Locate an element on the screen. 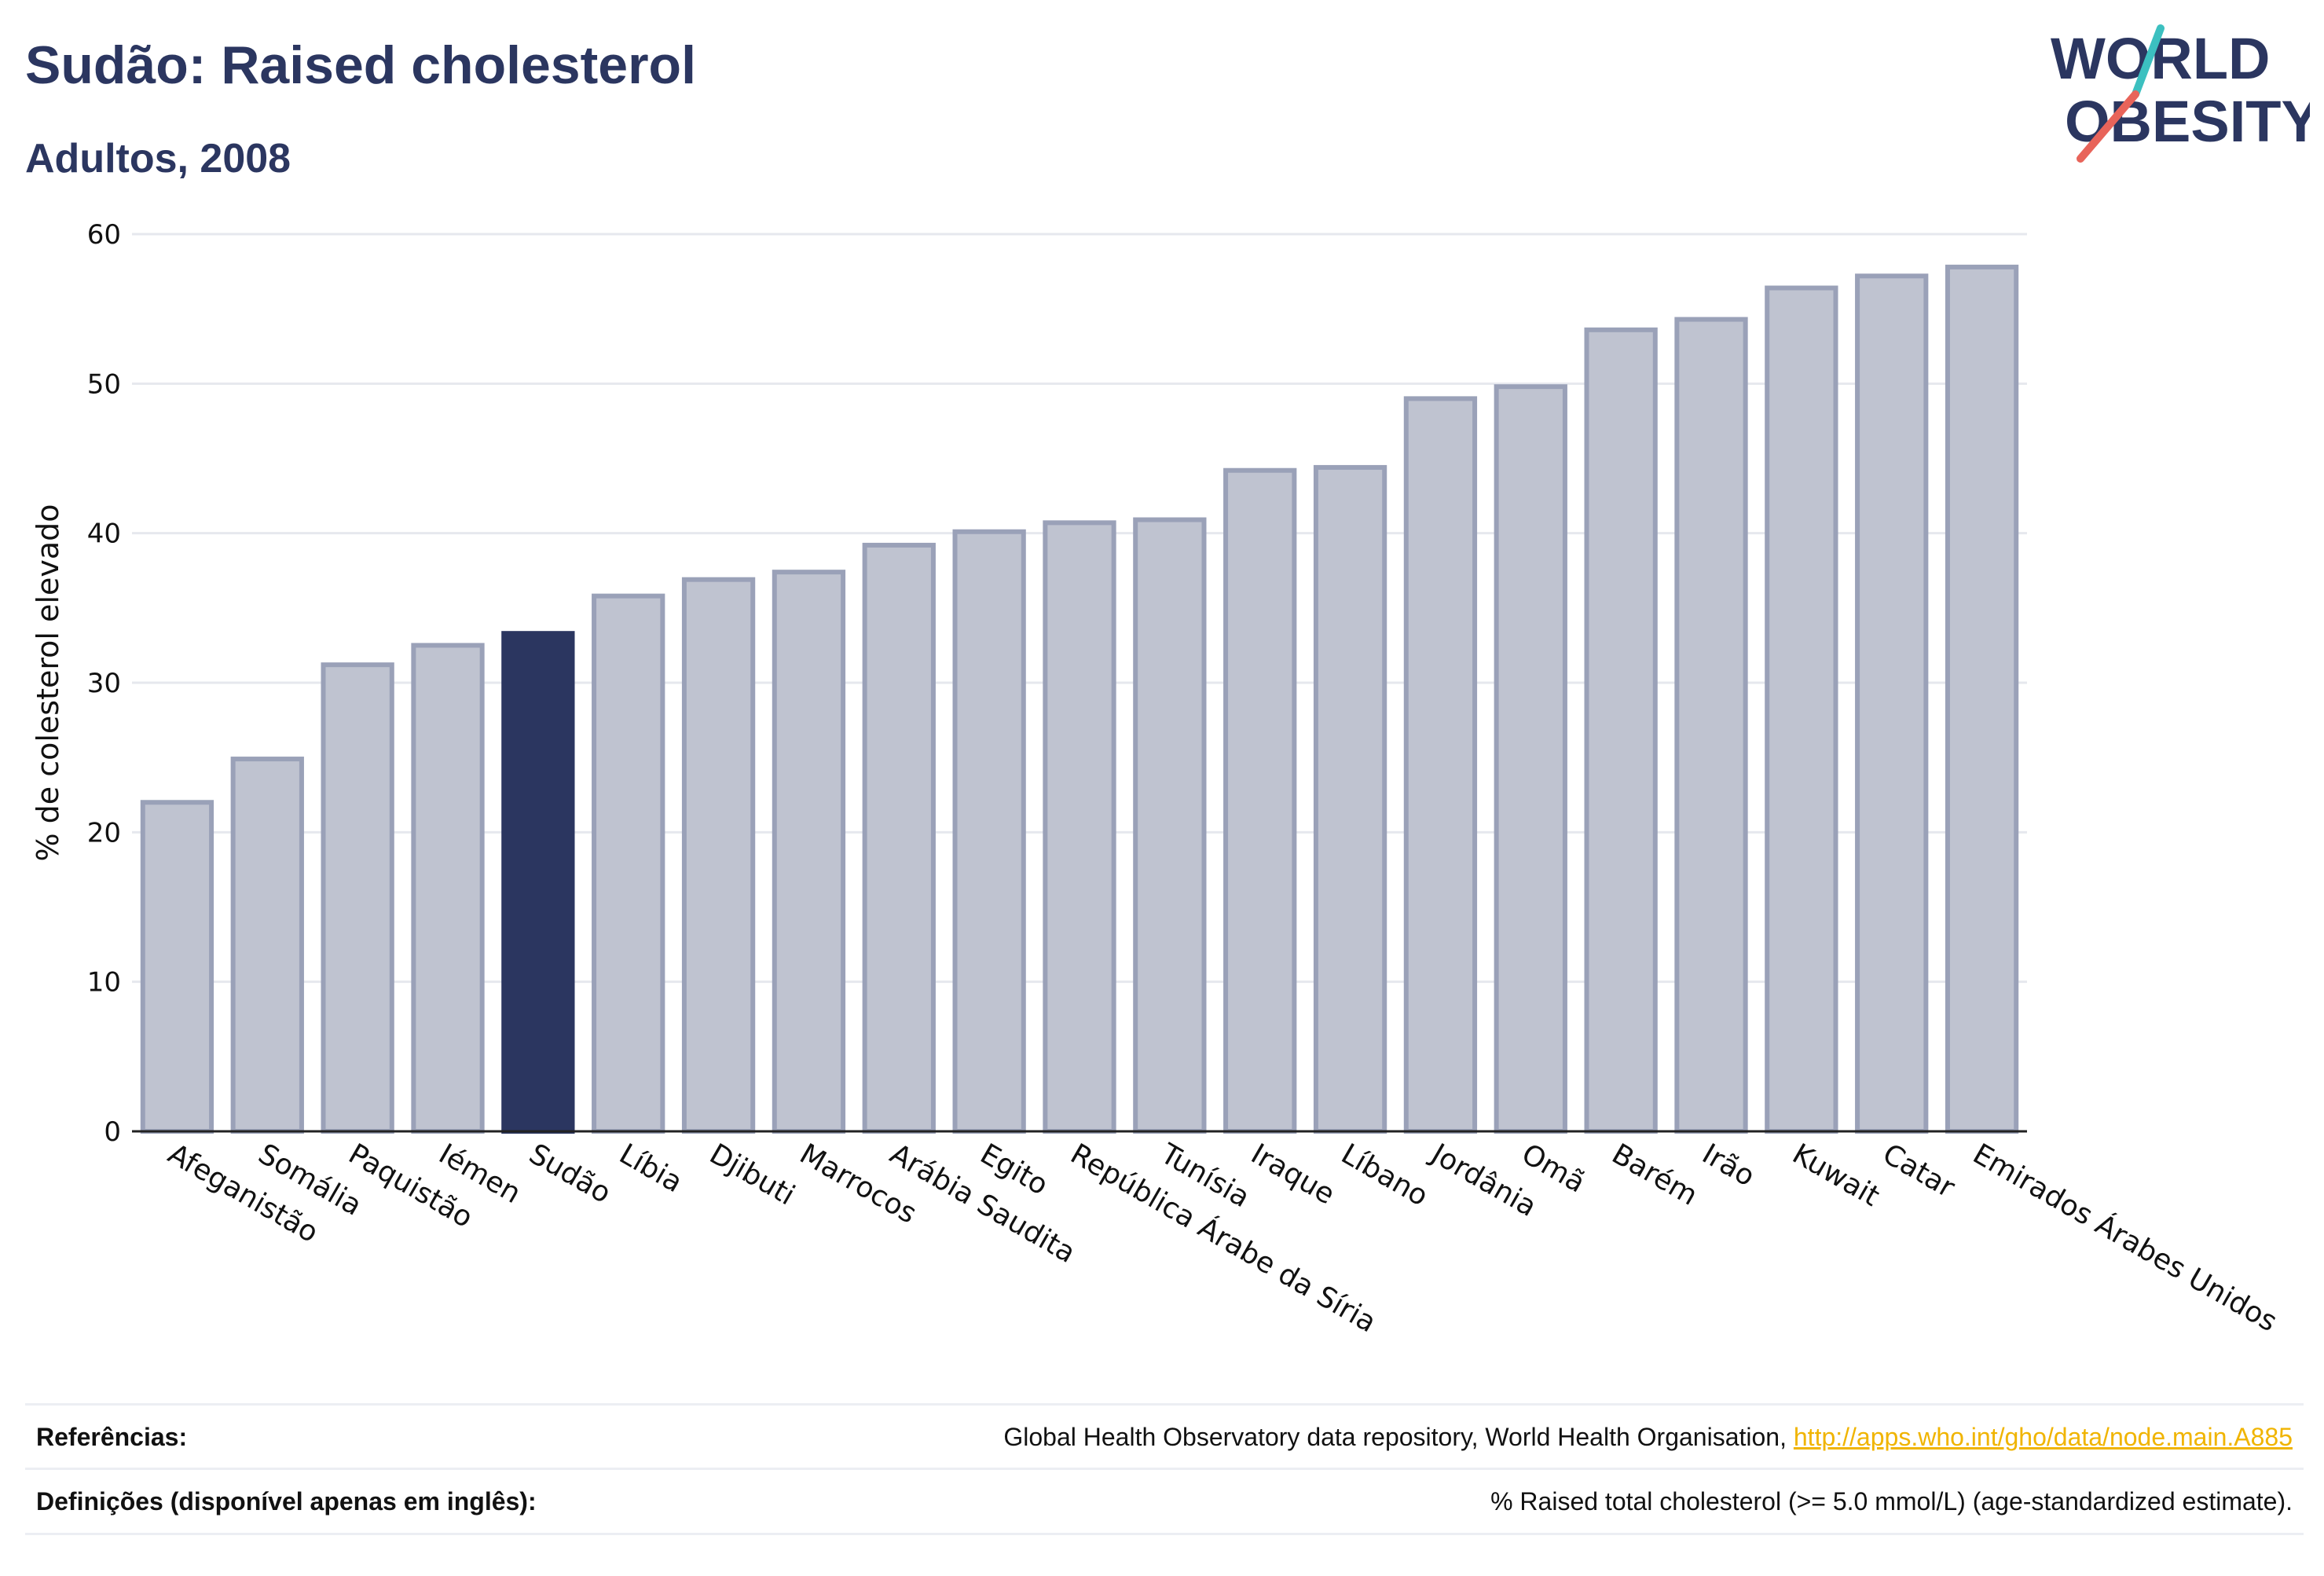  bar-tunísia is located at coordinates (1170, 825).